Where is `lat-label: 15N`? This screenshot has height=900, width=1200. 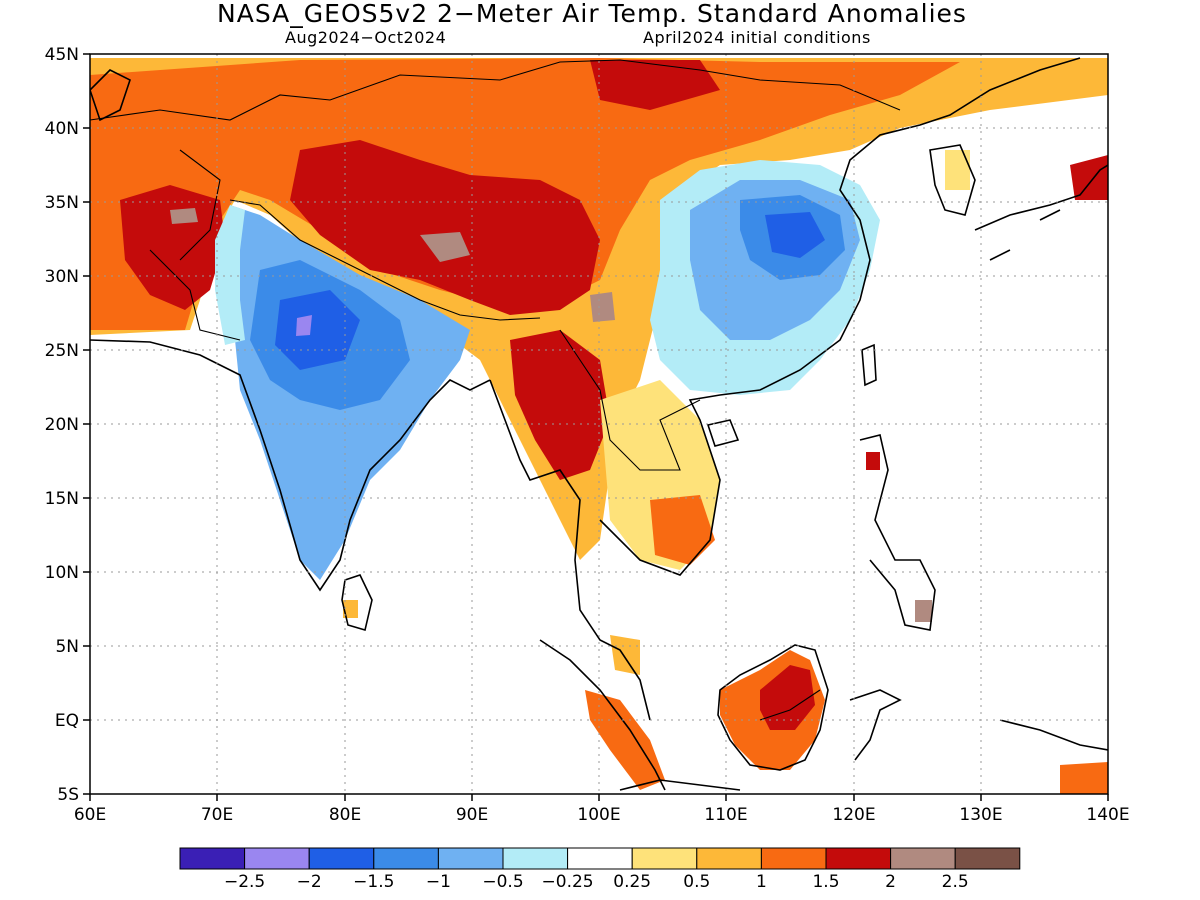 lat-label: 15N is located at coordinates (62, 499).